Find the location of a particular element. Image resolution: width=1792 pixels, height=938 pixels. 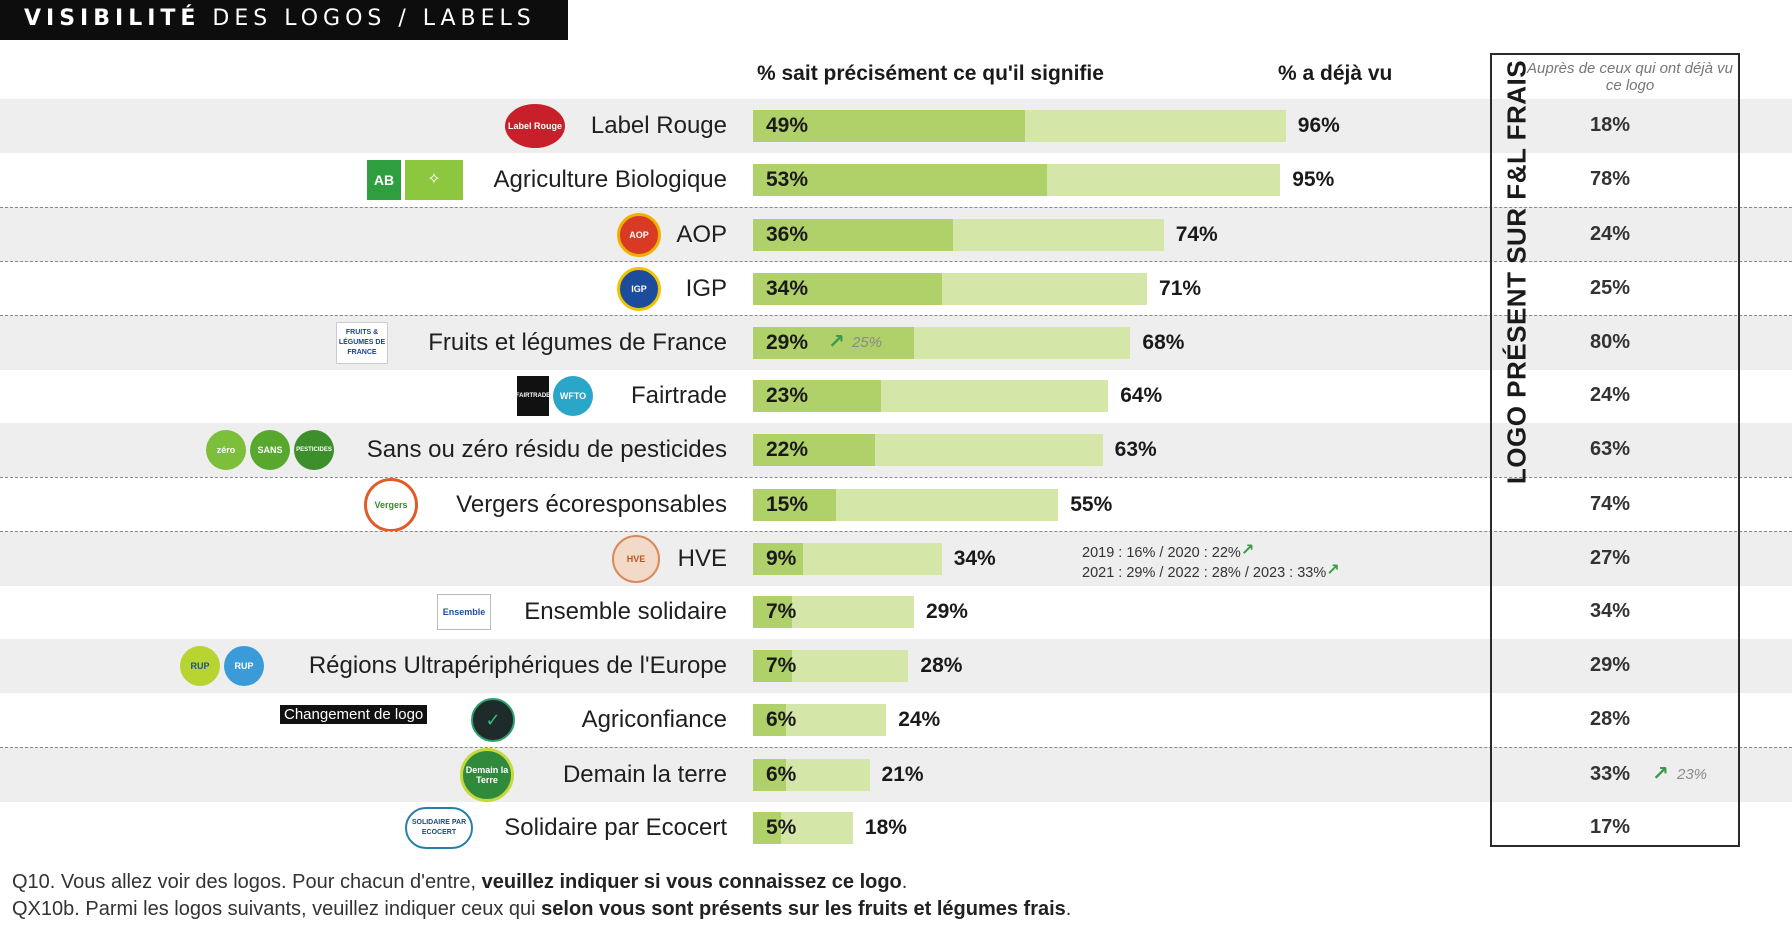

ensemble-logo: Ensemble is located at coordinates (464, 612).